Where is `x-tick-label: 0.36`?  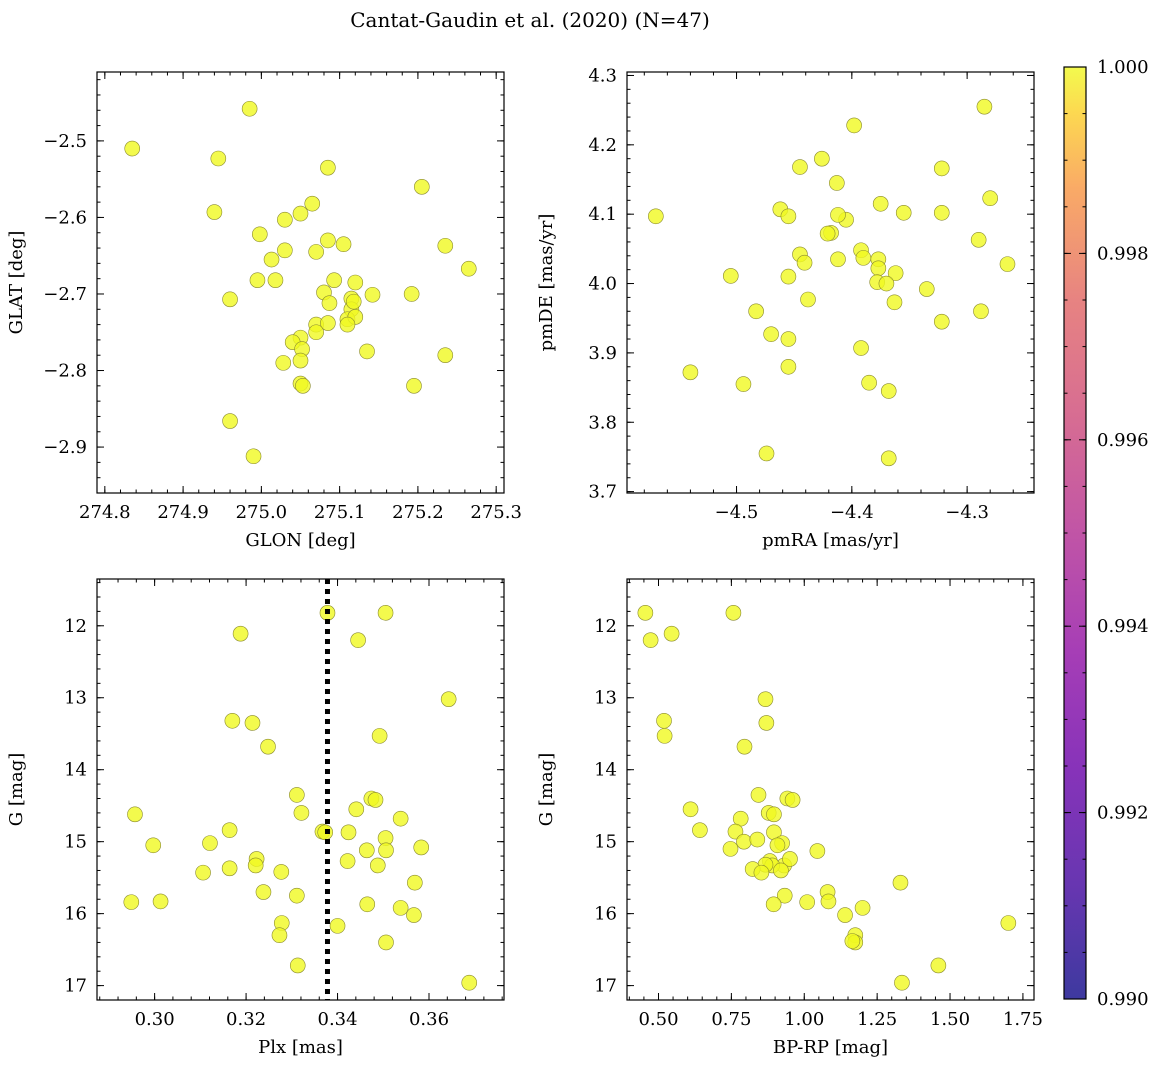
x-tick-label: 0.36 is located at coordinates (429, 1019).